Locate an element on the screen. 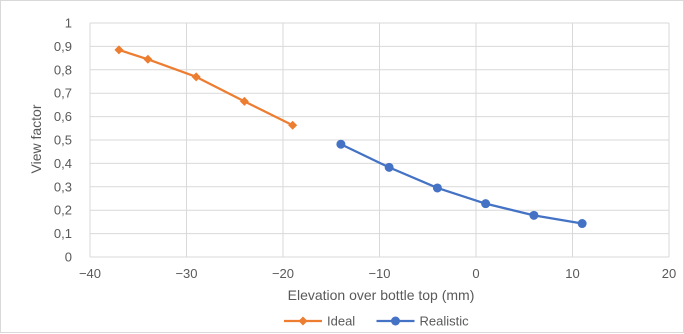 This screenshot has height=334, width=684. y-tick-label: 0,2 is located at coordinates (63, 210).